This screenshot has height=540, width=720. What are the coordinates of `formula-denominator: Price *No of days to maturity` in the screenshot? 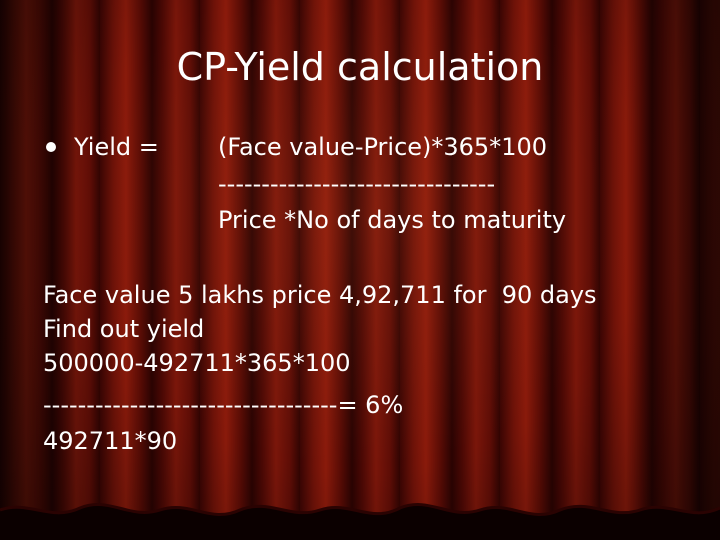 It's located at (392, 220).